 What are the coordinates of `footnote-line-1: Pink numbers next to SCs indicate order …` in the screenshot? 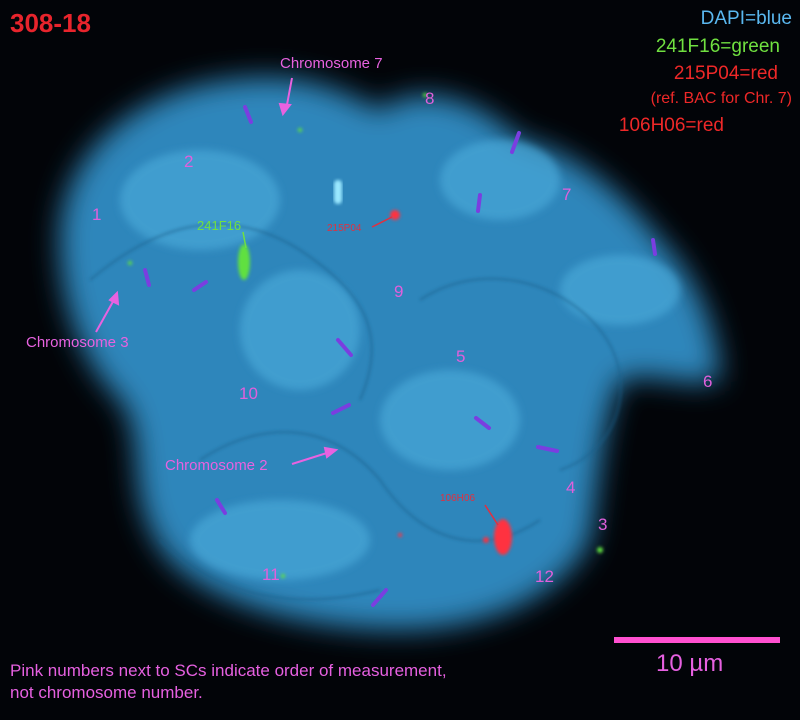 It's located at (228, 670).